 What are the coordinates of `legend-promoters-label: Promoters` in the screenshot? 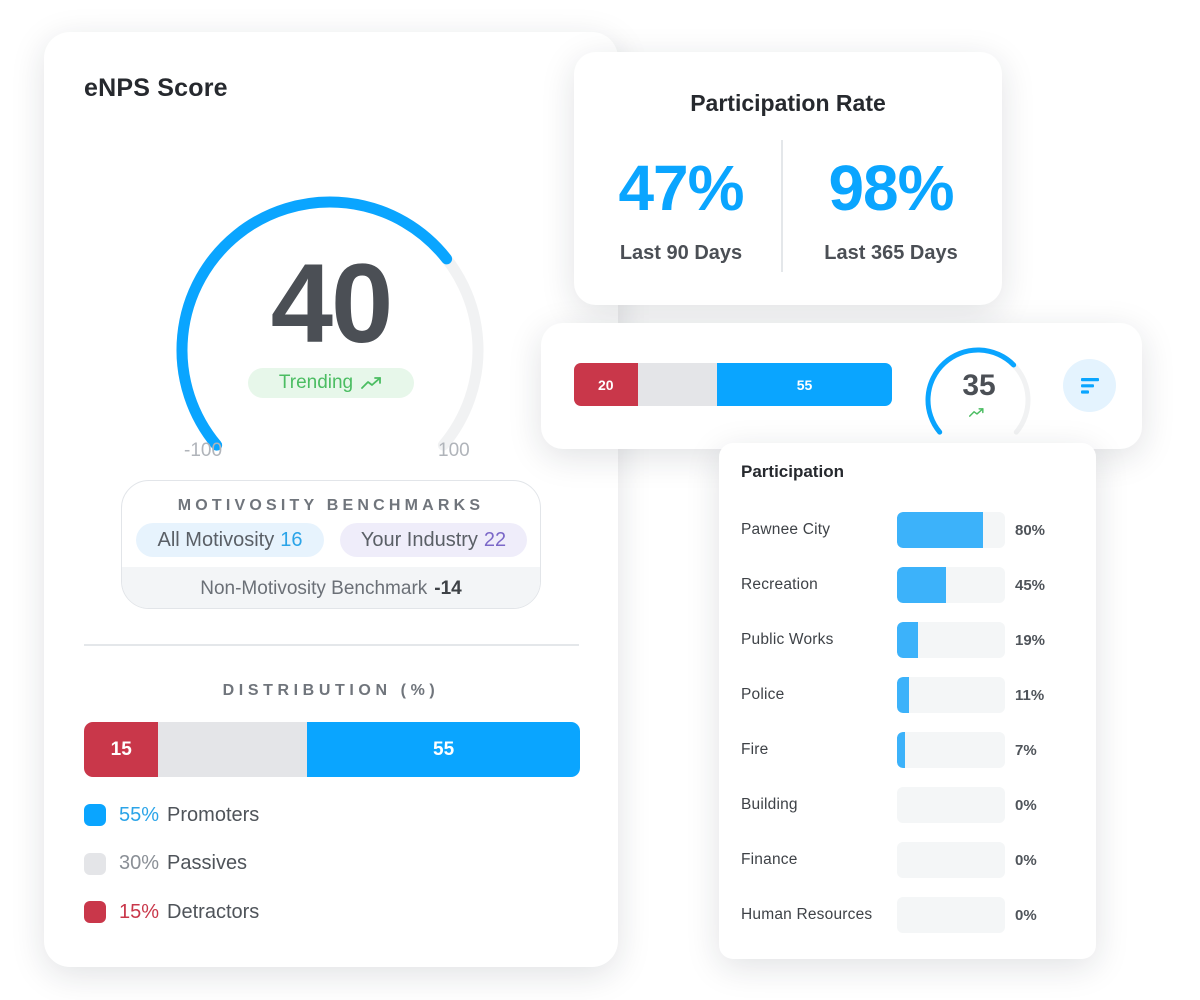 It's located at (213, 814).